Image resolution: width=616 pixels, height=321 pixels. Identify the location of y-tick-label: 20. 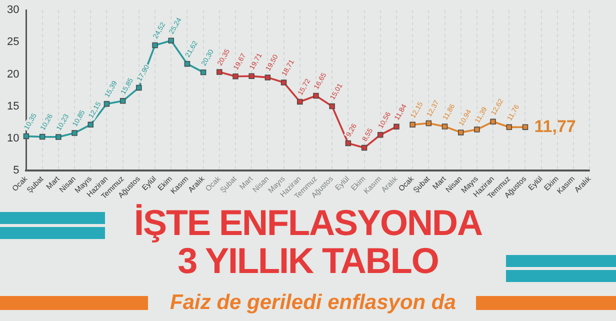
(13, 74).